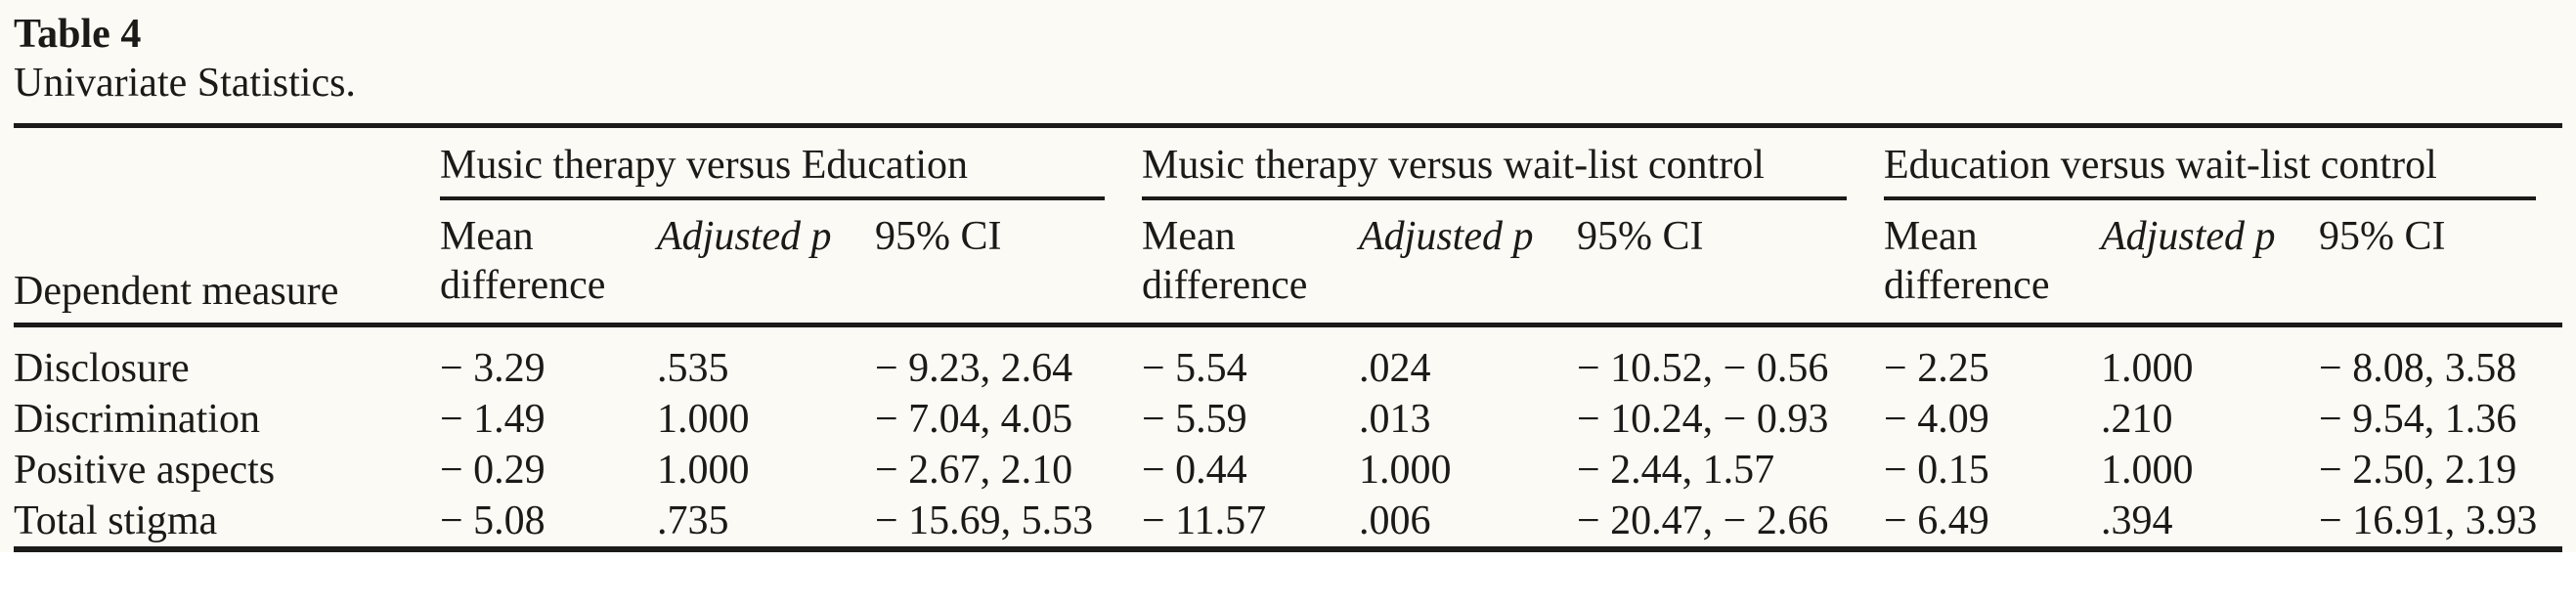 This screenshot has width=2576, height=605. Describe the element at coordinates (1936, 419) in the screenshot. I see `mean-difference-cell: − 4.09` at that location.